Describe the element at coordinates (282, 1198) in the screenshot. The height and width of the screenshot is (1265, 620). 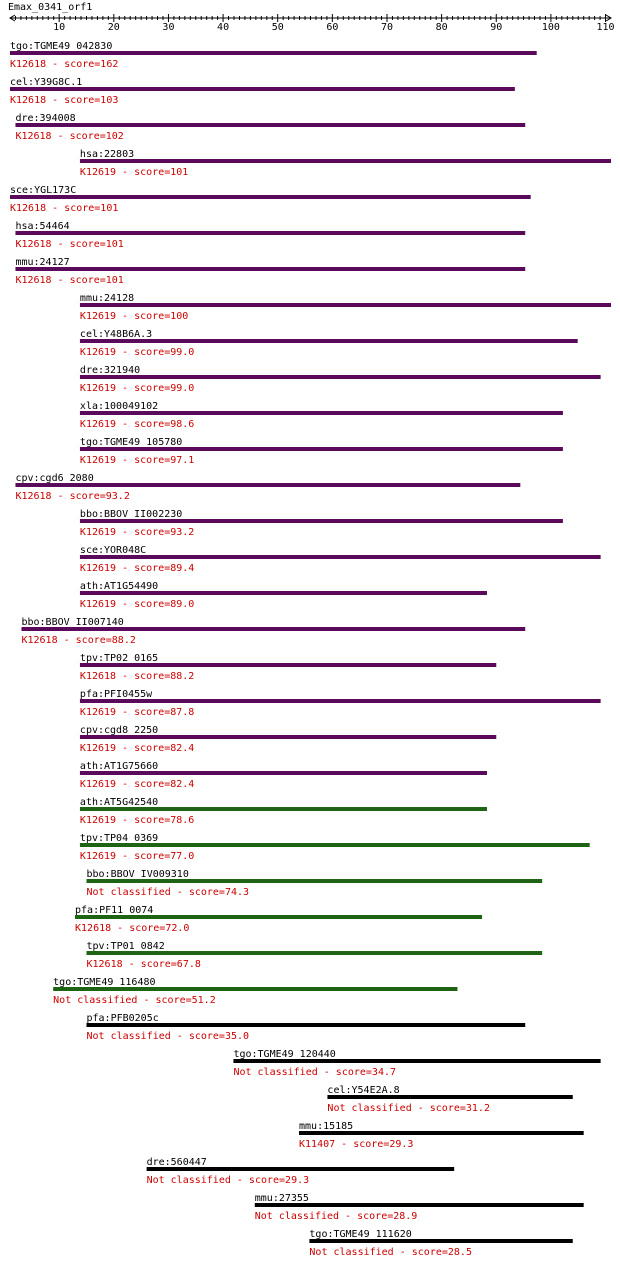
I see `hit-name: mmu:27355` at that location.